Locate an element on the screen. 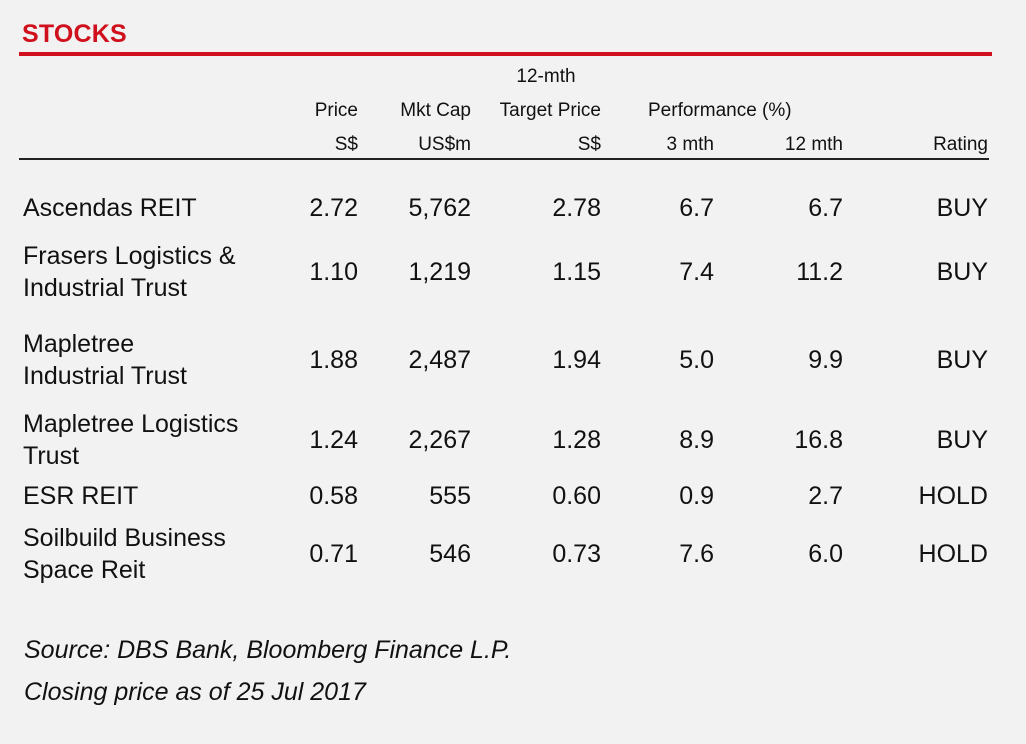  header-target-unit: S$ is located at coordinates (589, 144).